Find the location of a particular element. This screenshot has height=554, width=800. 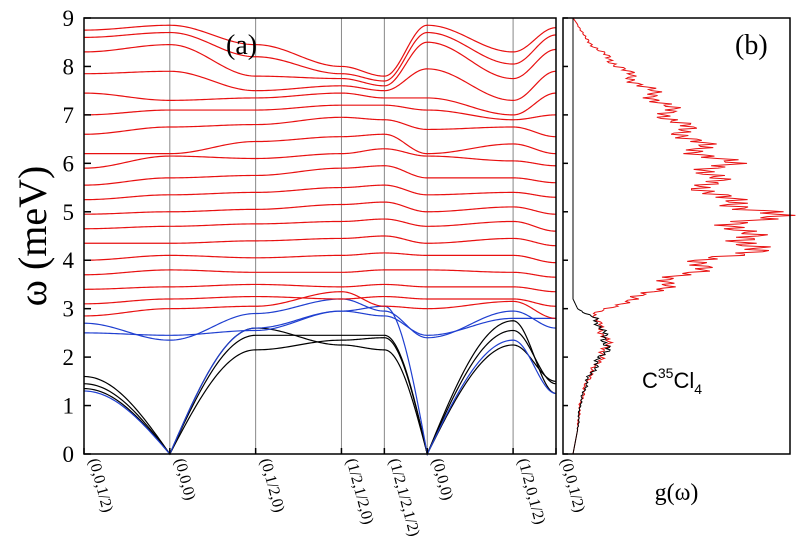

panel-label-b: (b) is located at coordinates (751, 45).